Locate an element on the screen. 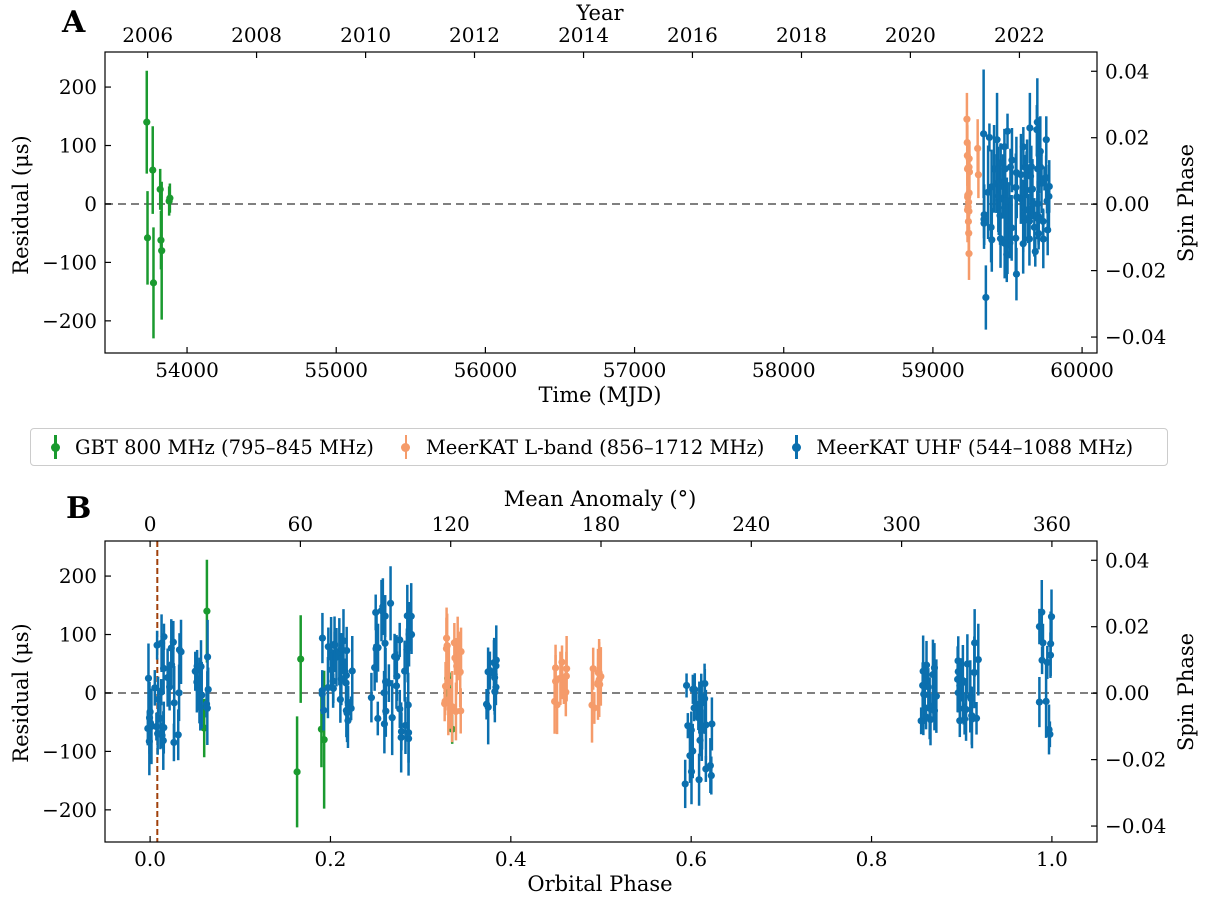 The width and height of the screenshot is (1205, 900). panel-a-x-axis-title: Time (MJD) is located at coordinates (600, 395).